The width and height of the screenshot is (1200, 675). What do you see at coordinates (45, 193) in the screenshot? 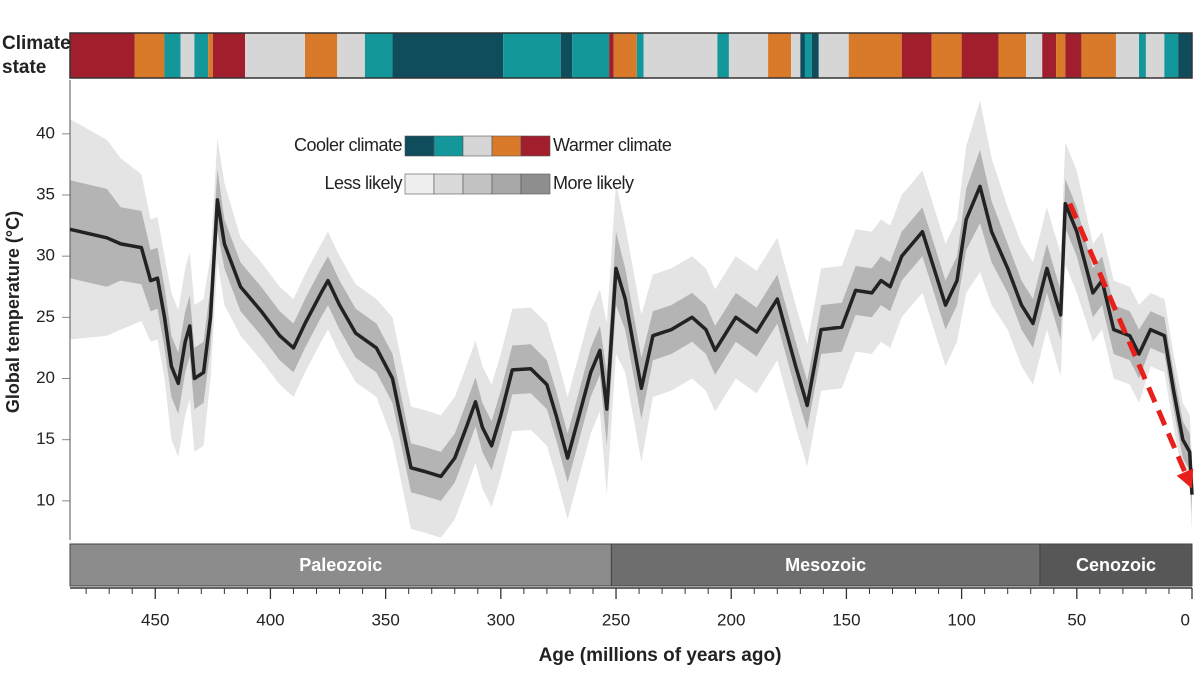
I see `y-tick-label: 35` at bounding box center [45, 193].